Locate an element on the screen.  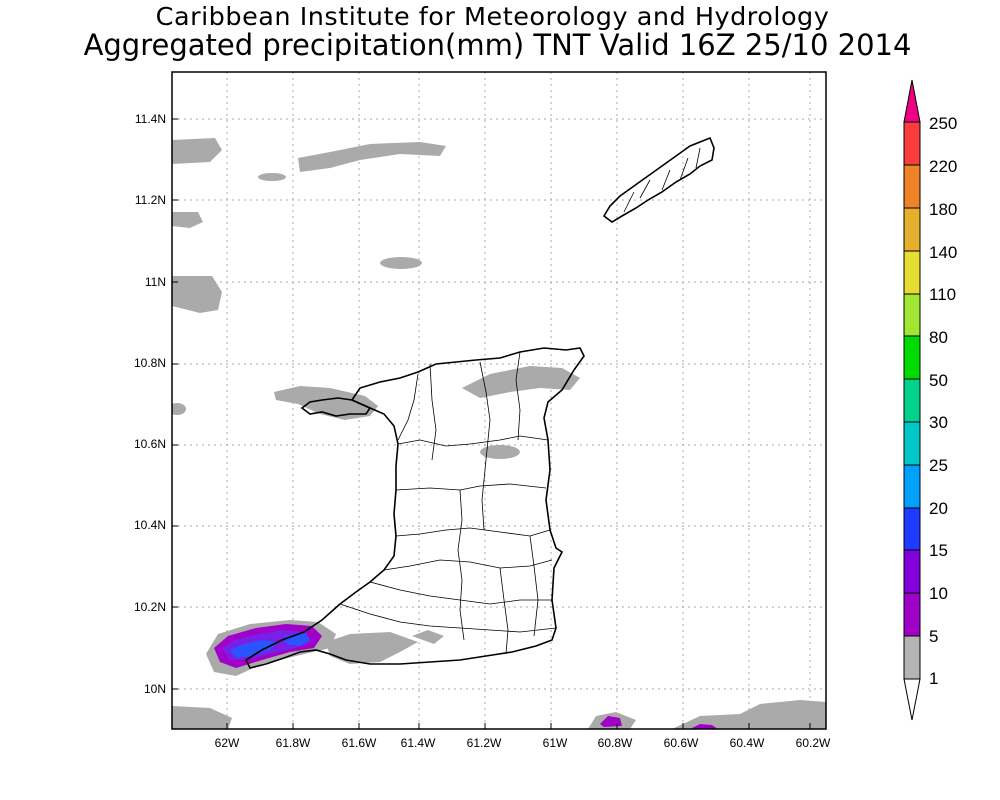
colorbar-label-10: 10 is located at coordinates (938, 593).